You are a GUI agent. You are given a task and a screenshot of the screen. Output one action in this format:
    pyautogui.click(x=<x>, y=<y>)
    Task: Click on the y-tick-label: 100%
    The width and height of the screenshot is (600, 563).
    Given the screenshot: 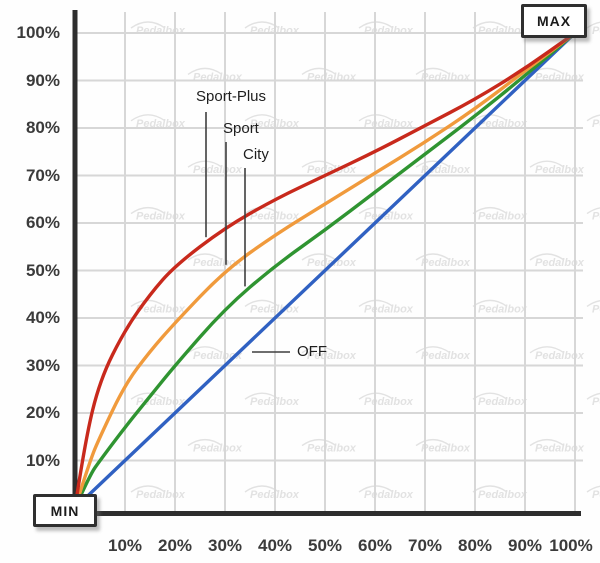 What is the action you would take?
    pyautogui.click(x=38, y=32)
    